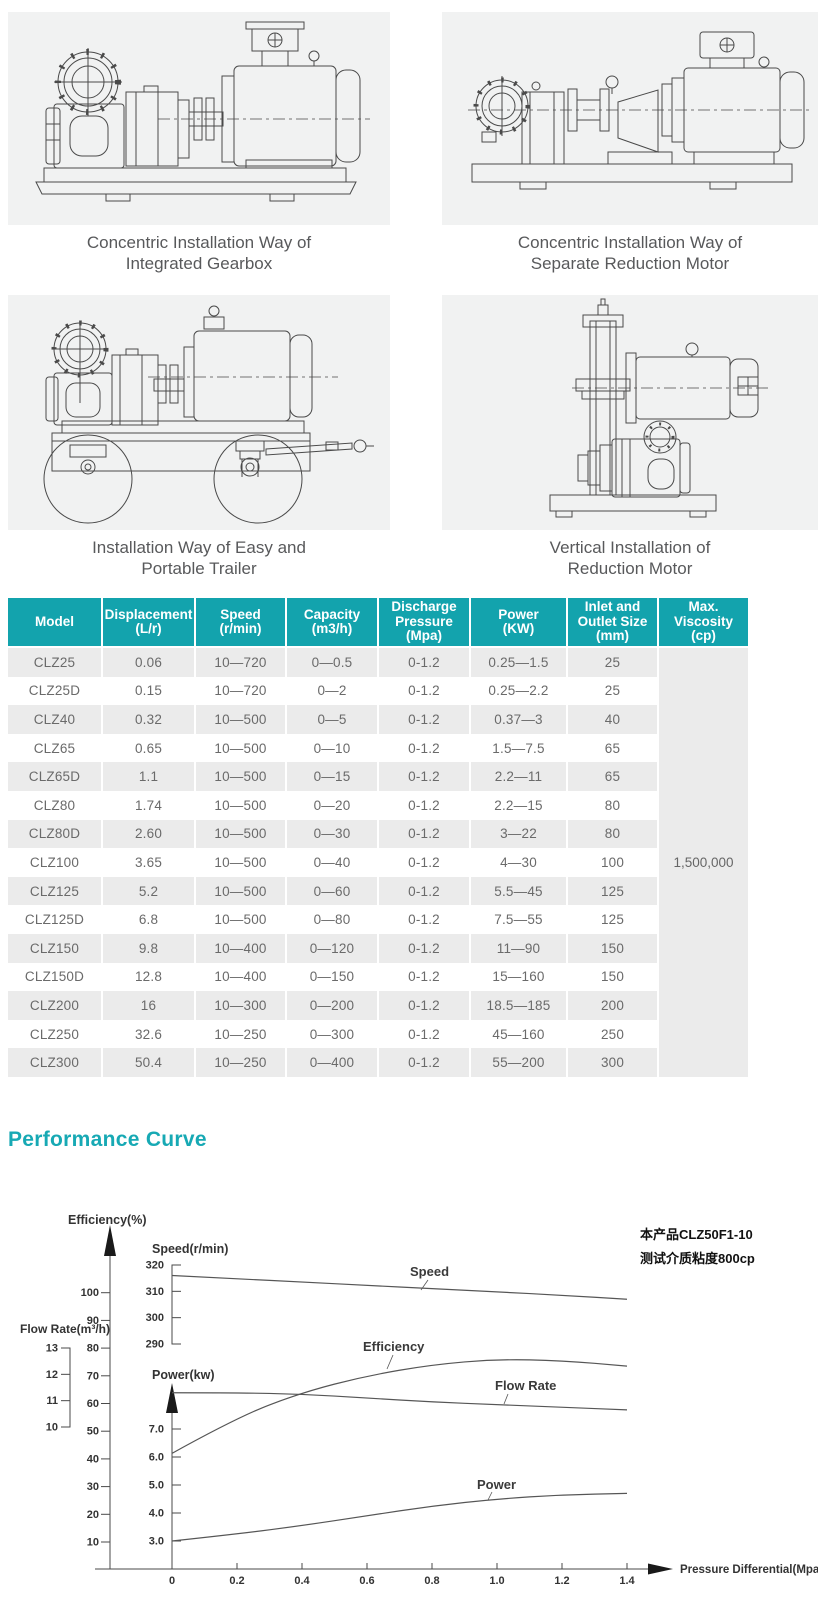 This screenshot has width=818, height=1600. I want to click on table-cell: 0—40, so click(331, 862).